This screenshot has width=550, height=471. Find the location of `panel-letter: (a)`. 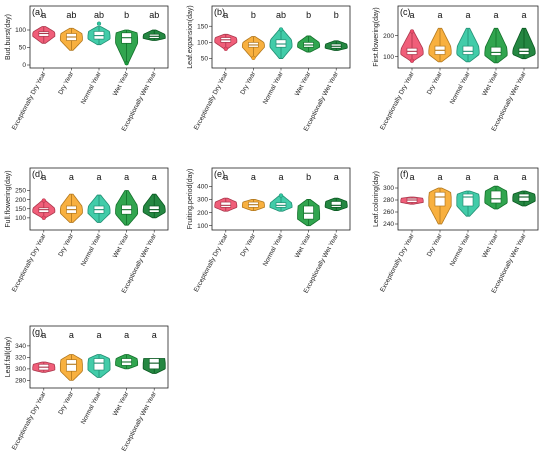

panel-letter: (a) is located at coordinates (37, 12).